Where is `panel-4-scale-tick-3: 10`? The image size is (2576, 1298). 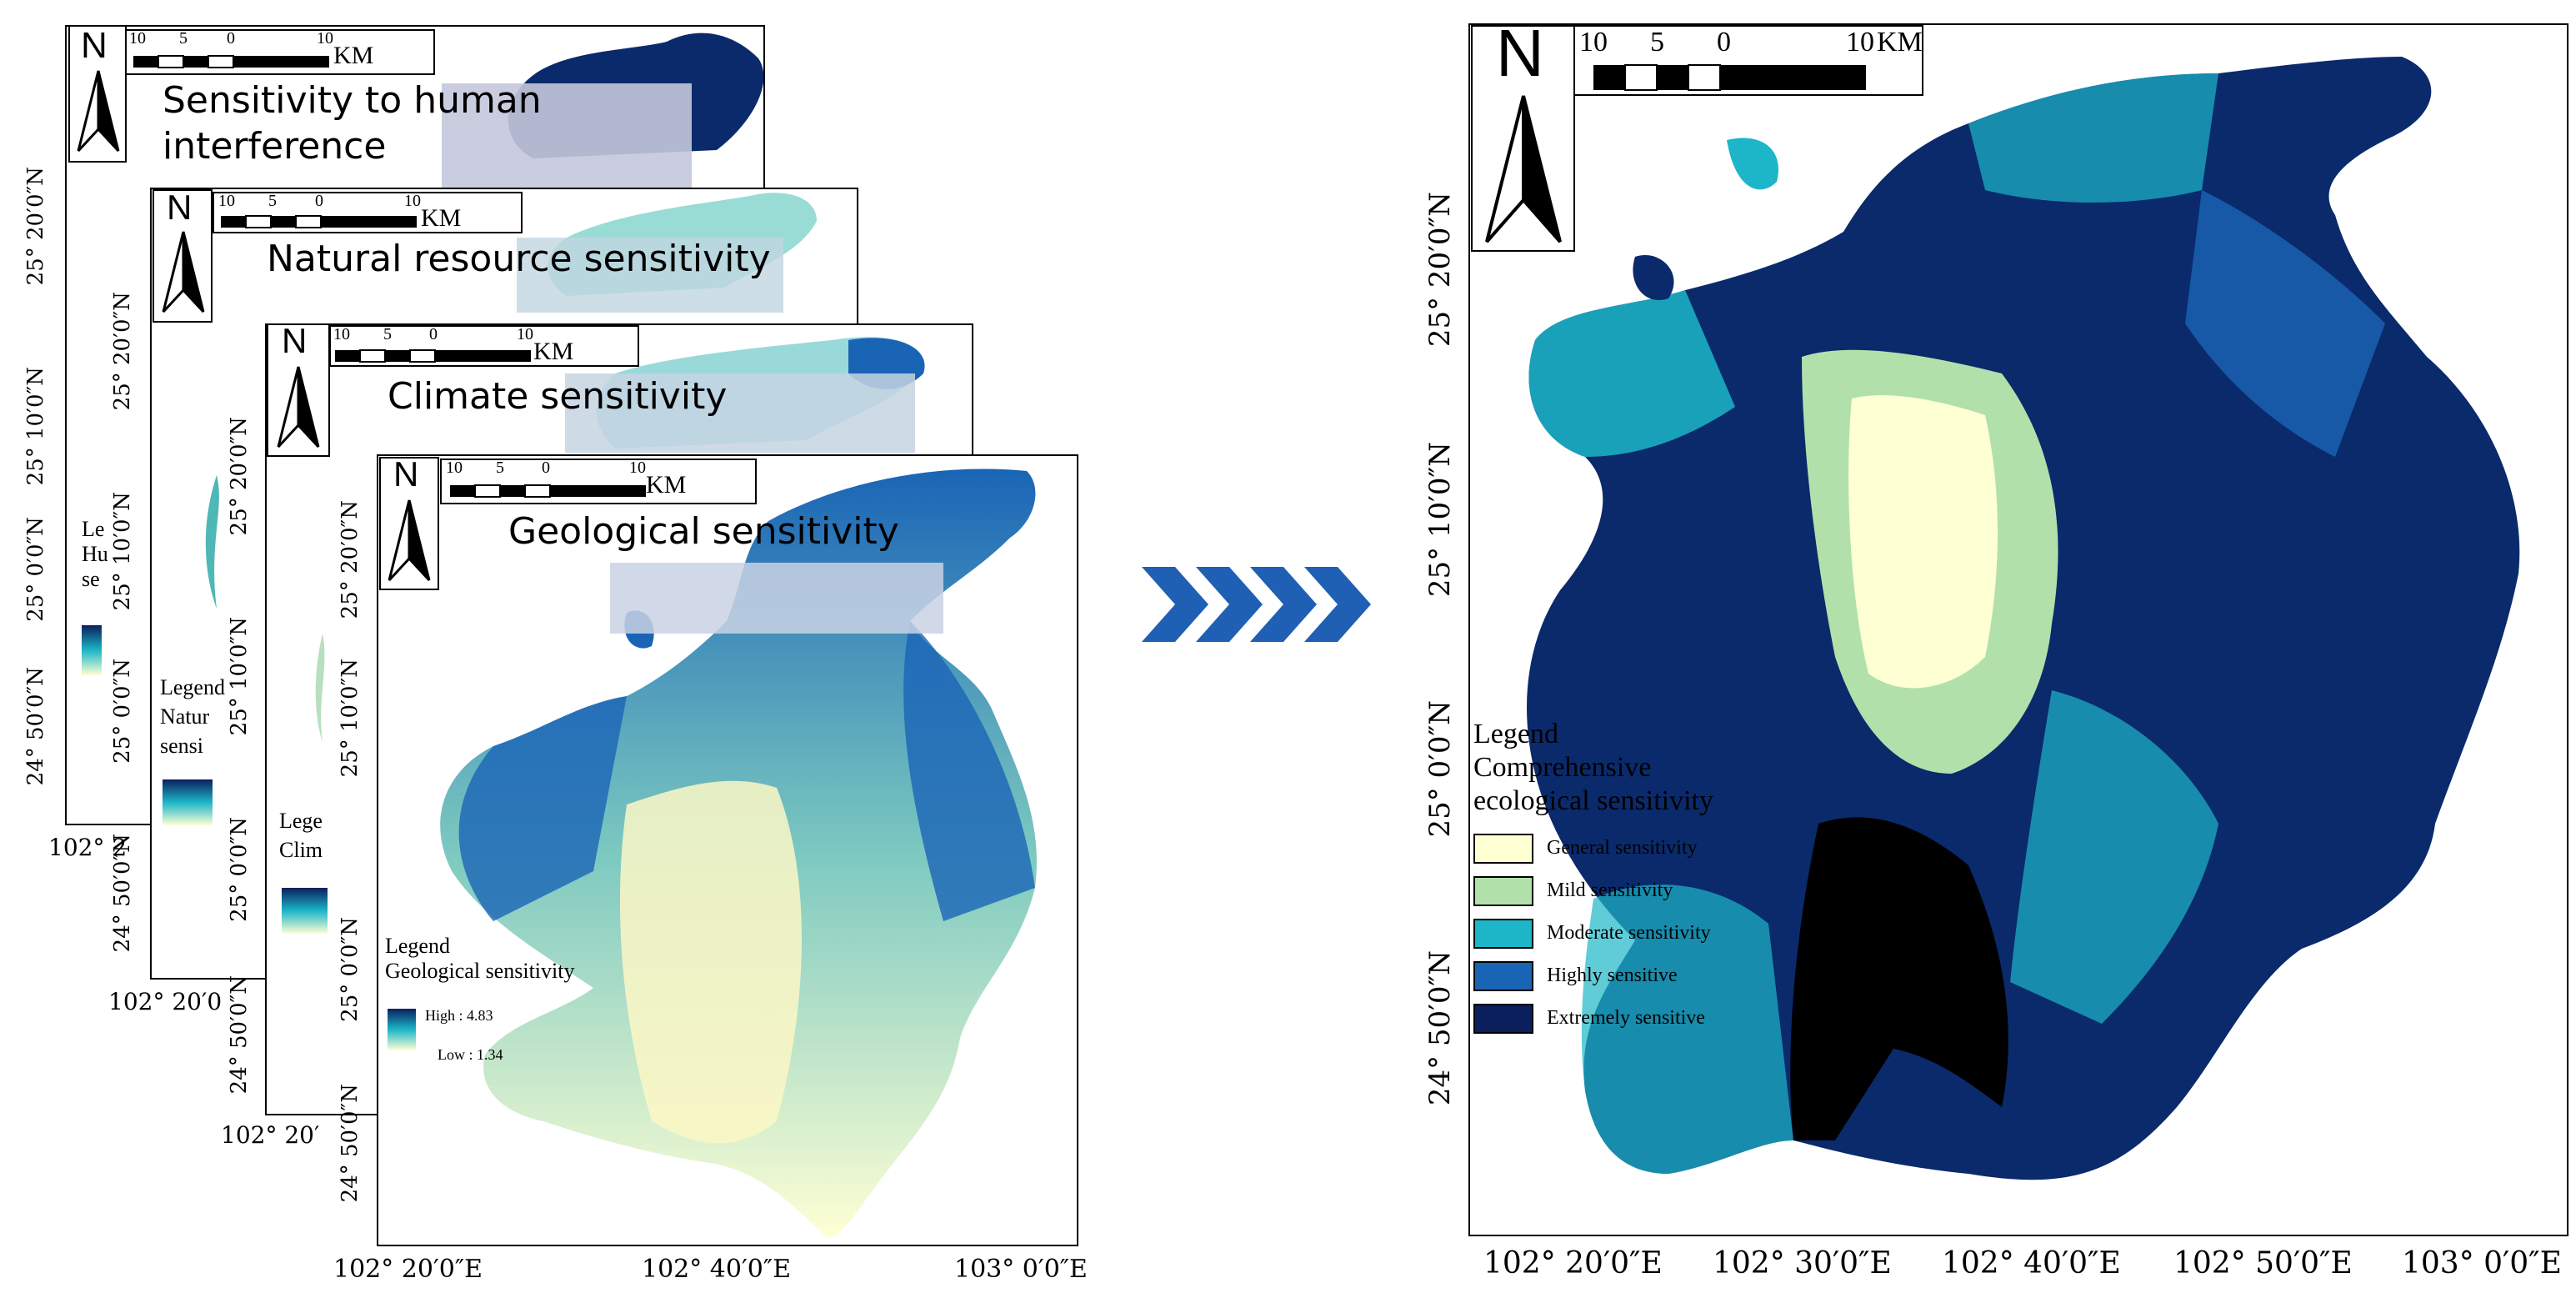 panel-4-scale-tick-3: 10 is located at coordinates (637, 468).